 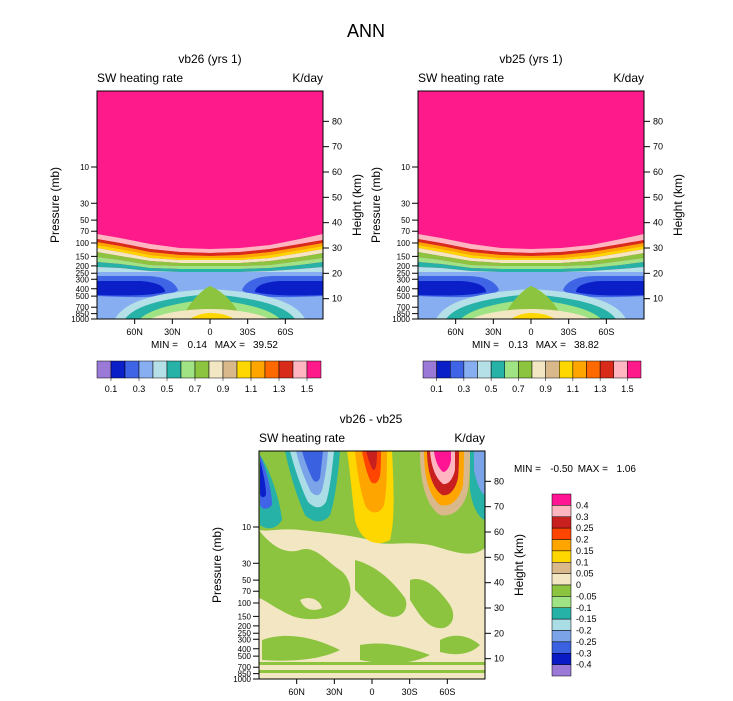 I want to click on pressure-tick-label: 500, so click(x=245, y=656).